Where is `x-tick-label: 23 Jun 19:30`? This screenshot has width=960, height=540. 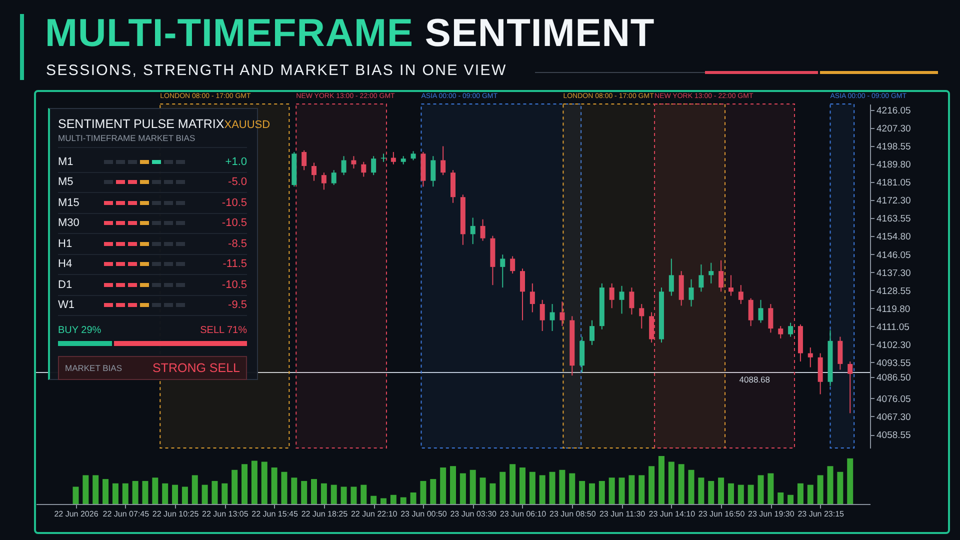
x-tick-label: 23 Jun 19:30 is located at coordinates (771, 514).